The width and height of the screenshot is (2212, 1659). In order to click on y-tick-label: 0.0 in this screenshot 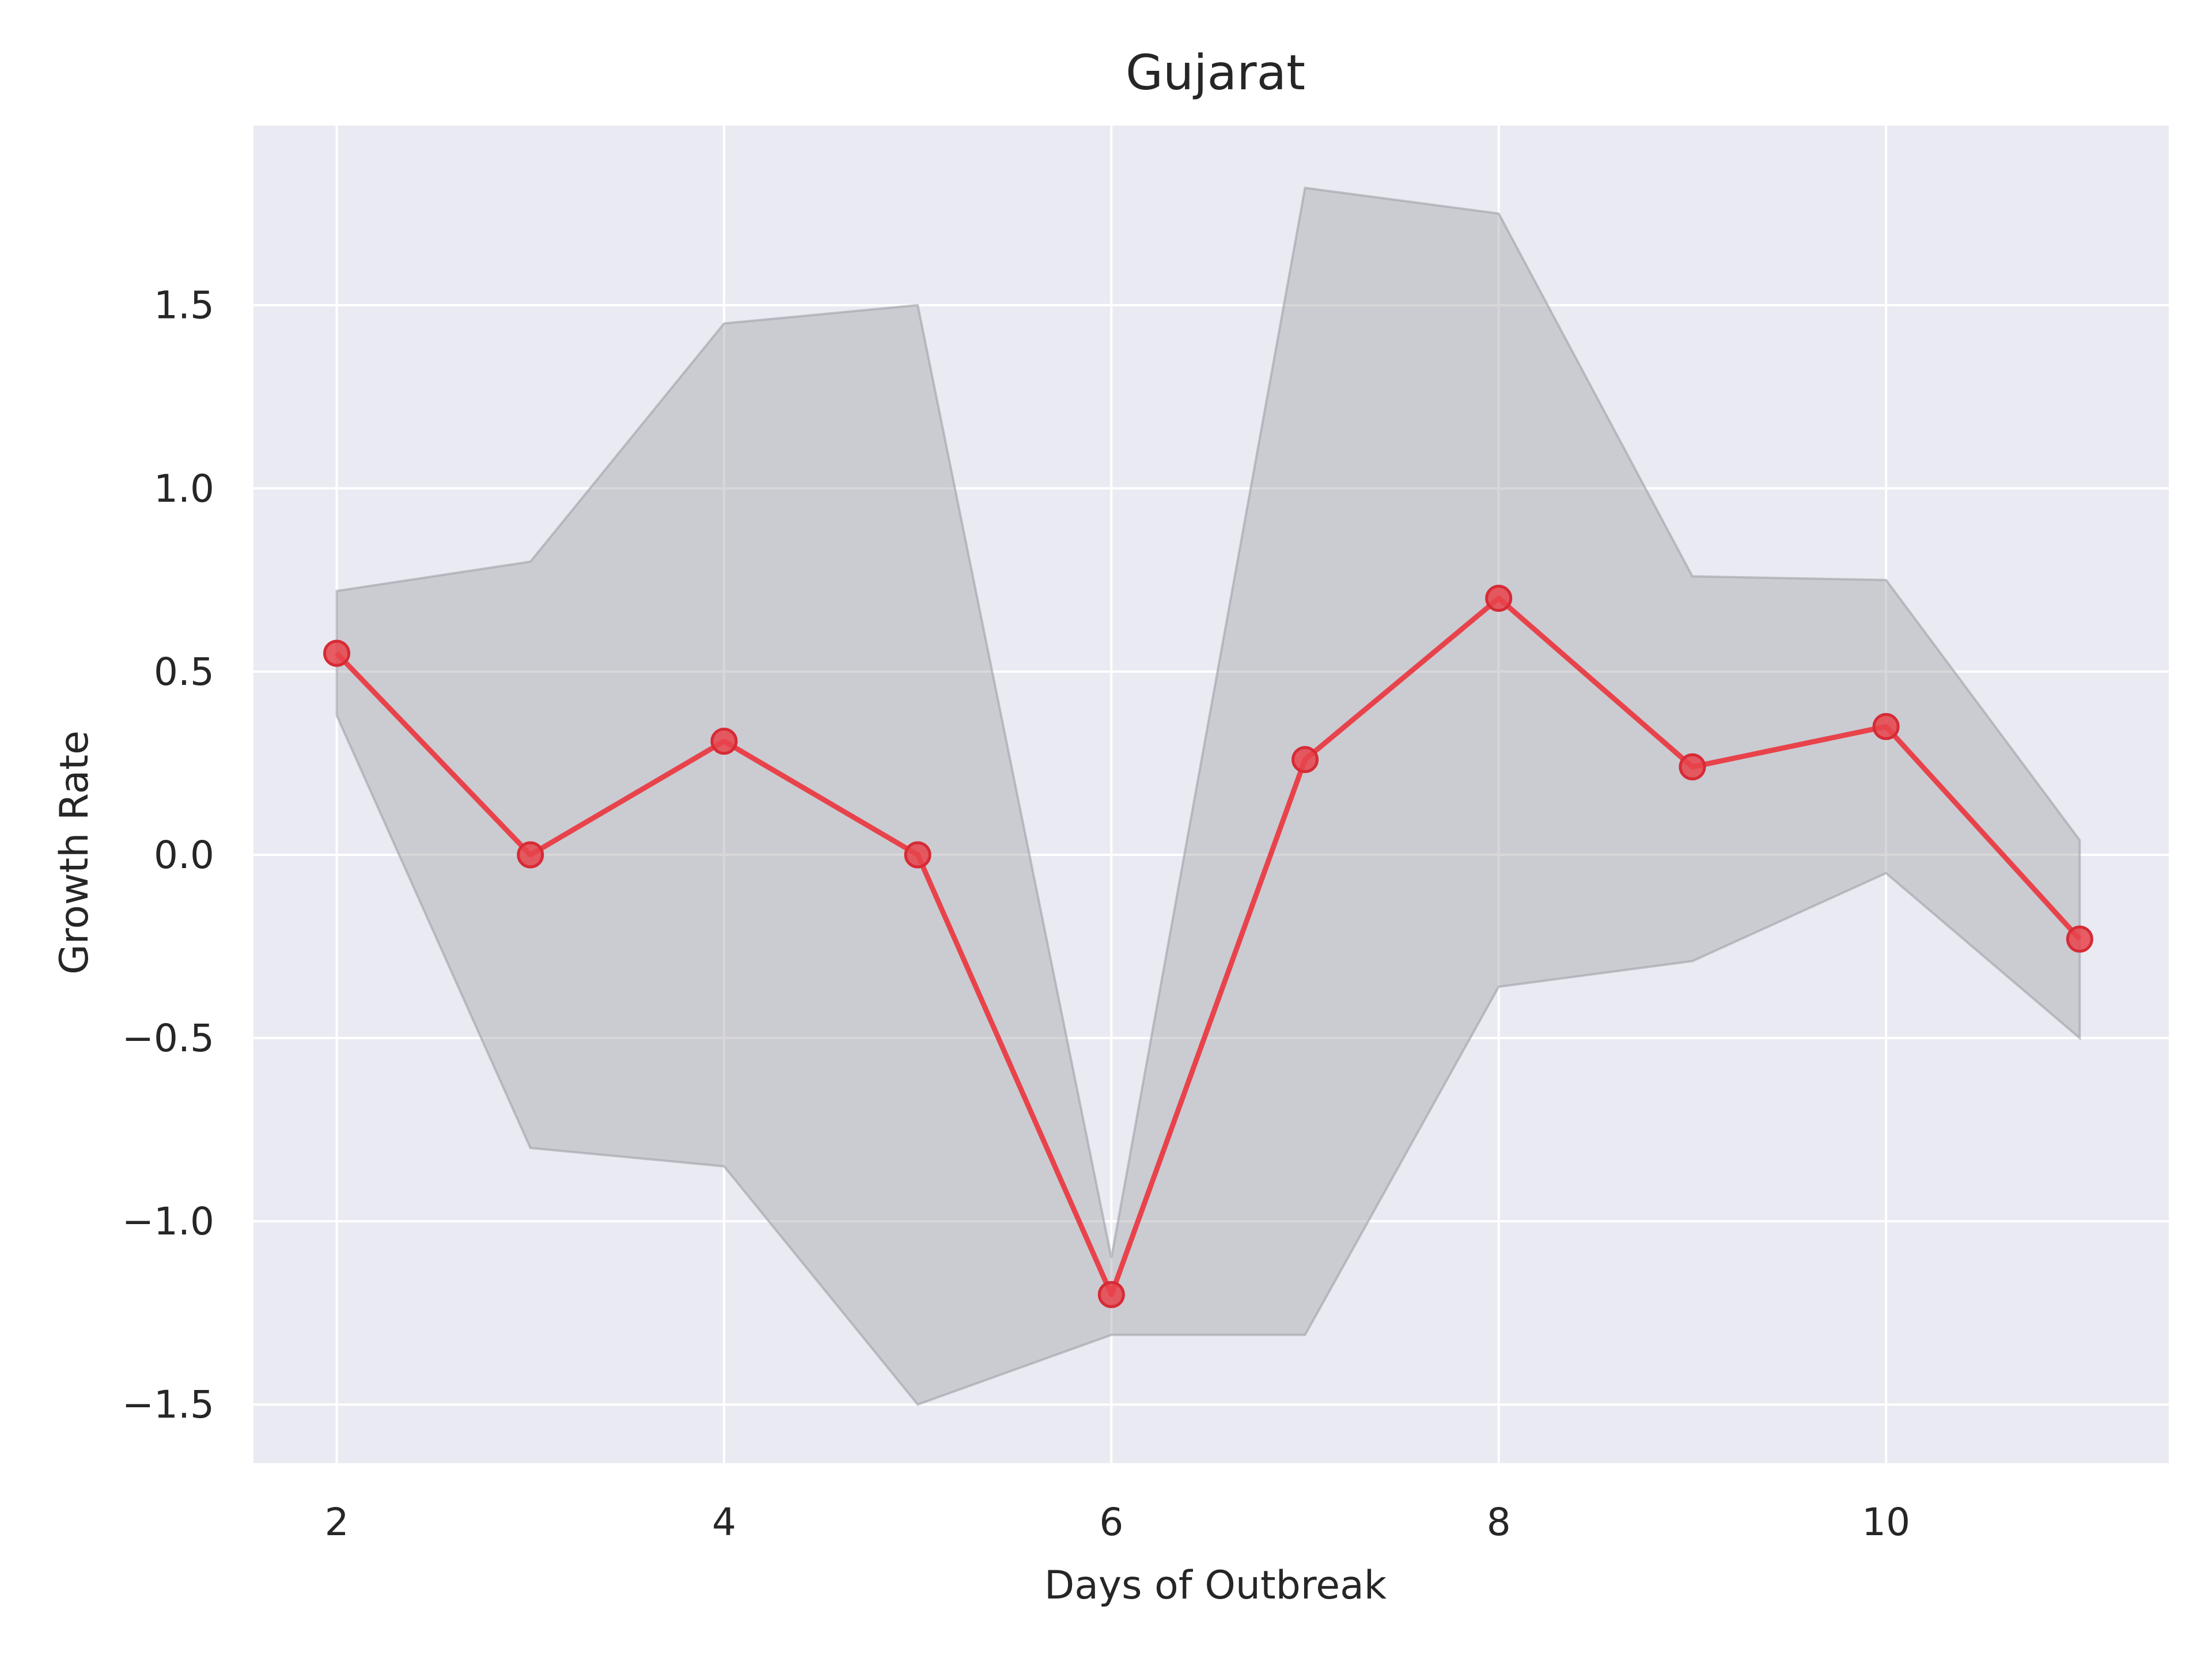, I will do `click(184, 855)`.